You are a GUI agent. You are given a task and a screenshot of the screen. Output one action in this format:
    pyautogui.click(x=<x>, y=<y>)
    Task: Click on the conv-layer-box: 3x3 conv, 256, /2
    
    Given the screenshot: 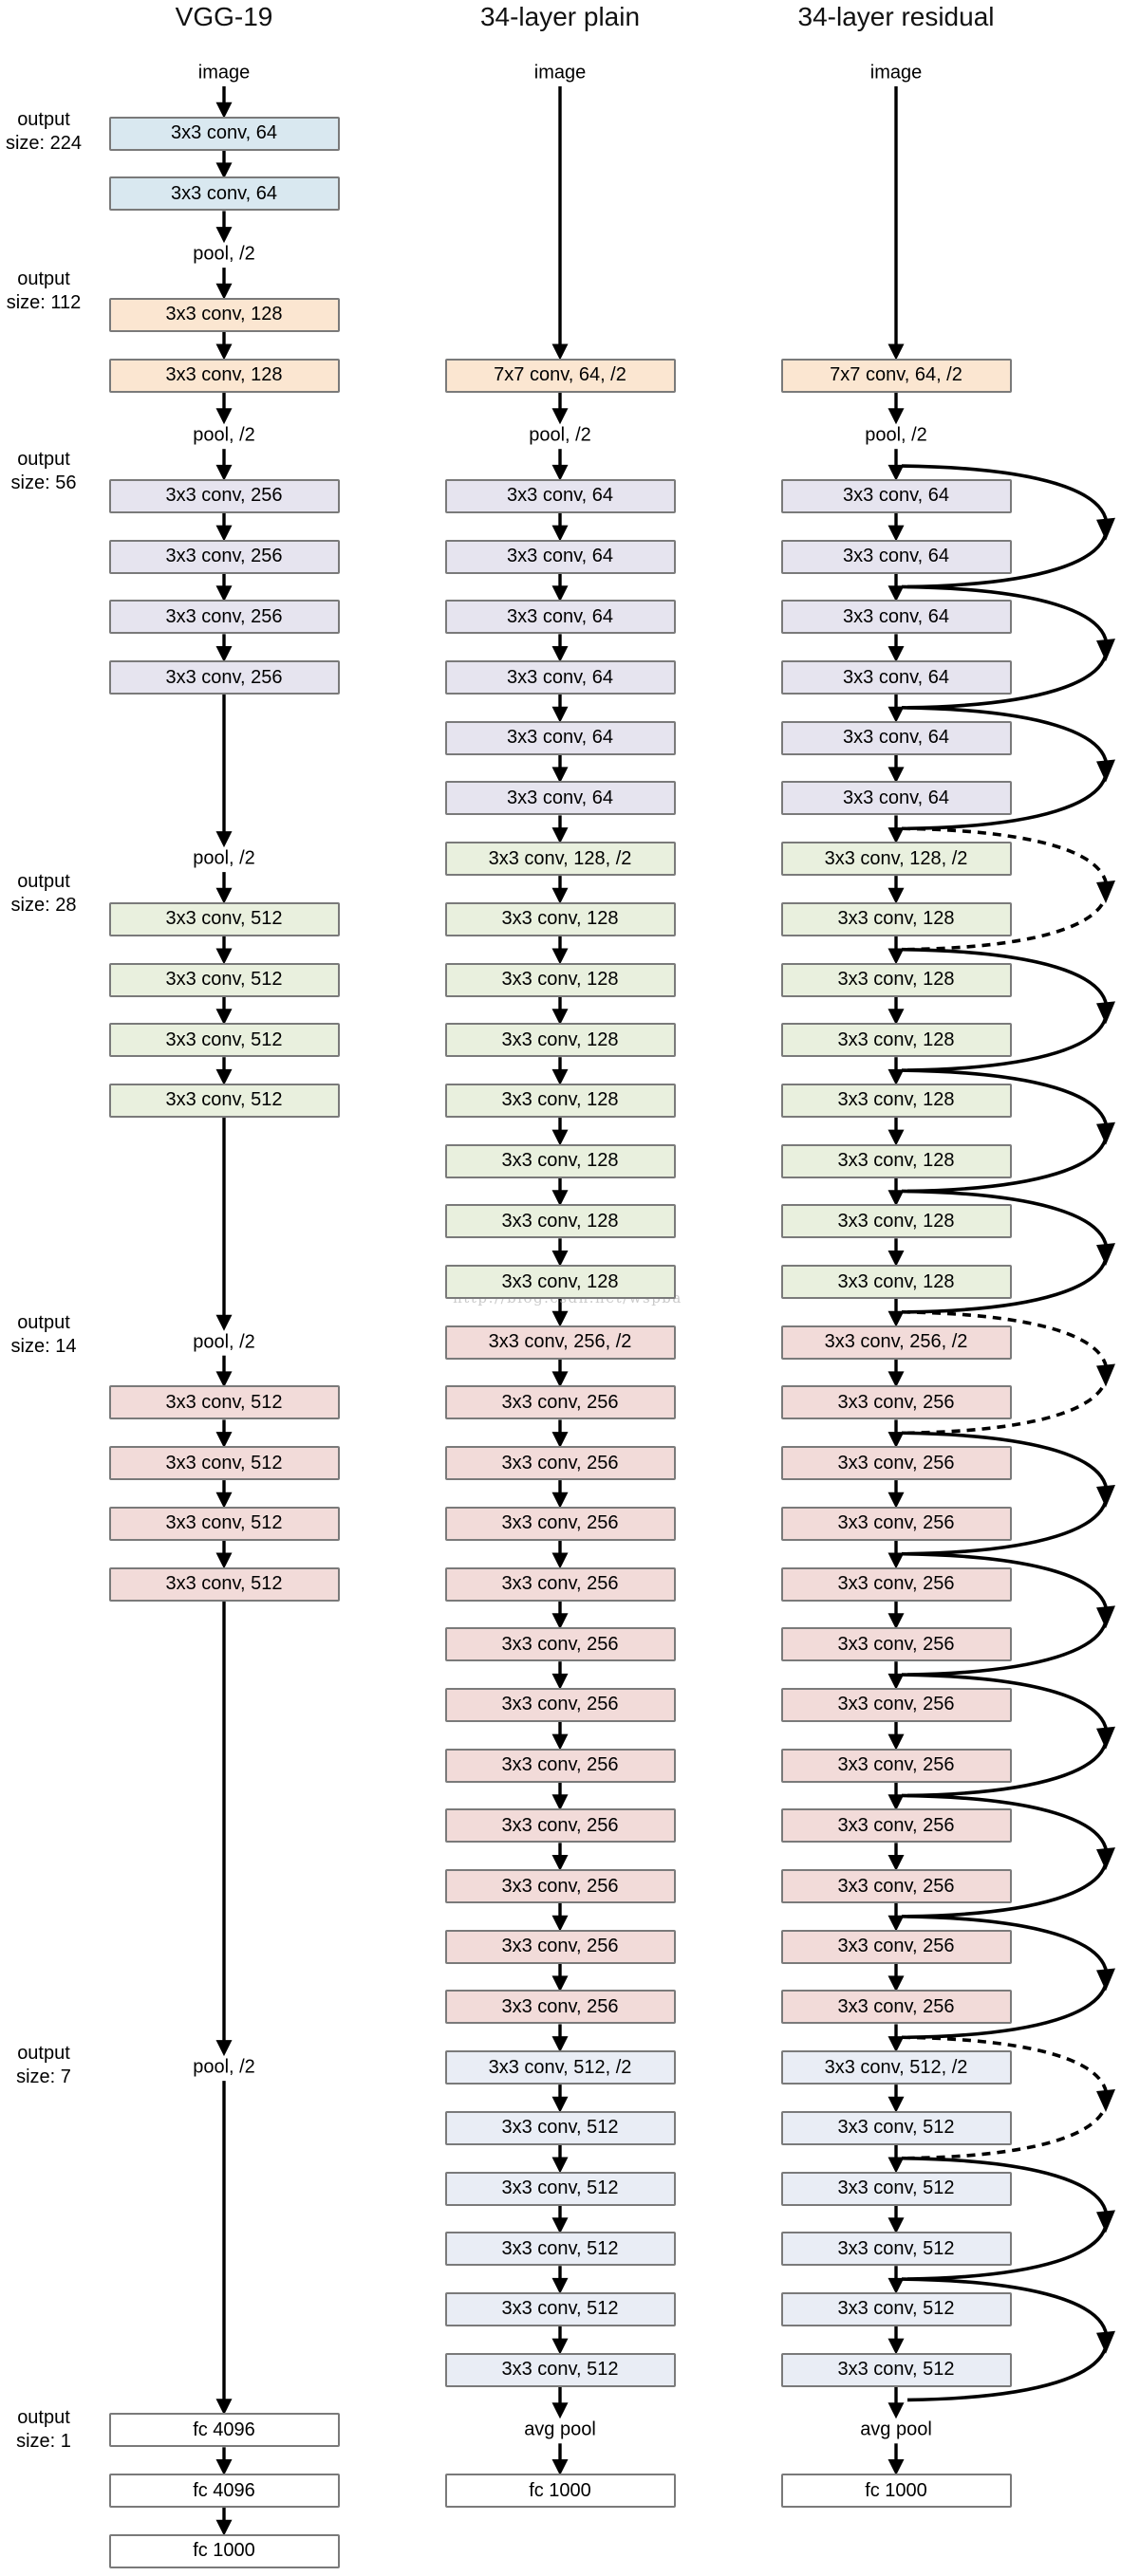 What is the action you would take?
    pyautogui.click(x=896, y=1342)
    